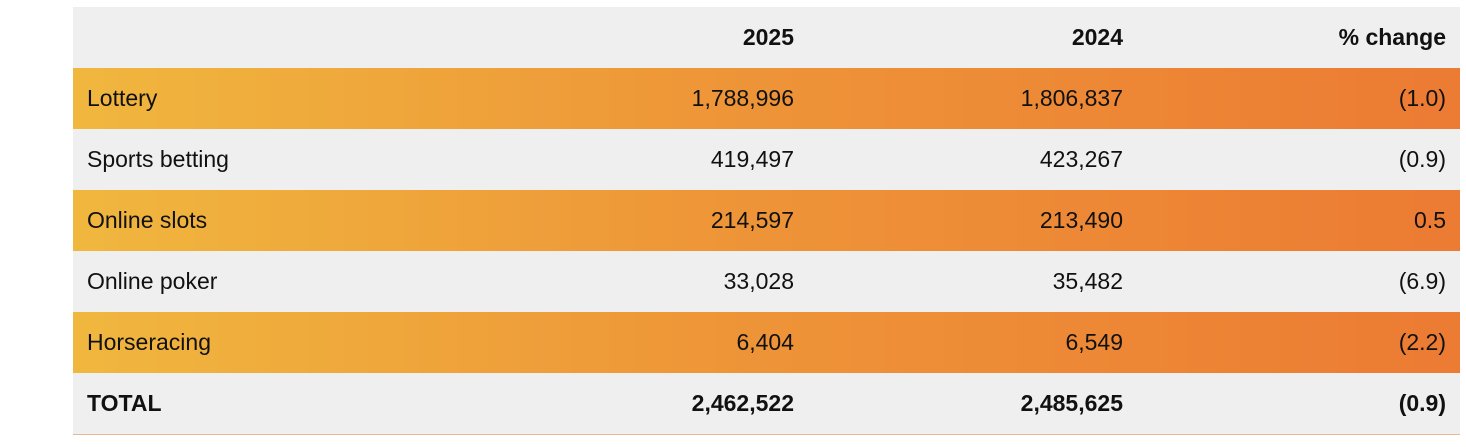 The height and width of the screenshot is (447, 1466). What do you see at coordinates (1094, 342) in the screenshot?
I see `row-value-2024: 6,549` at bounding box center [1094, 342].